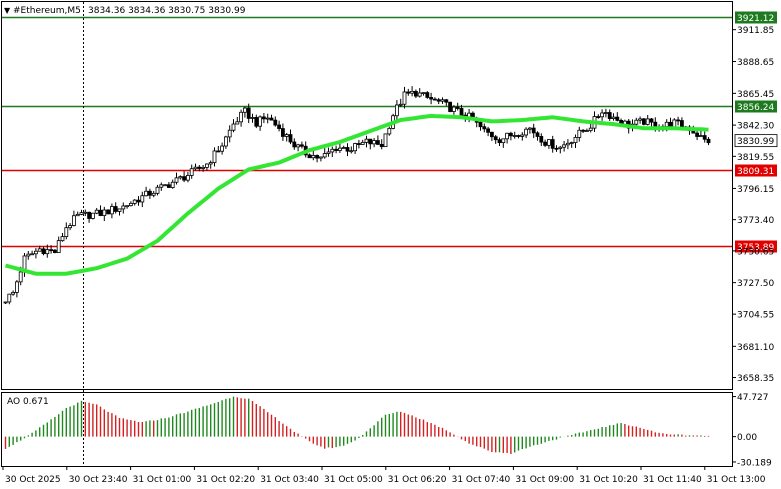 The height and width of the screenshot is (489, 781). What do you see at coordinates (755, 190) in the screenshot?
I see `price-tick-label: 3796.15` at bounding box center [755, 190].